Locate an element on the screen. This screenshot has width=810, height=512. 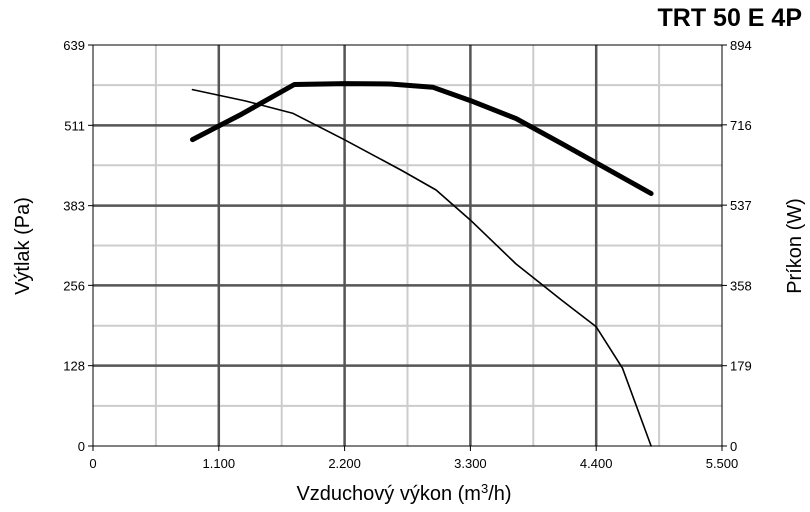
x-axis-ticks: 0 1.100 2.200 3.300 4.400 5.500 is located at coordinates (413, 458).